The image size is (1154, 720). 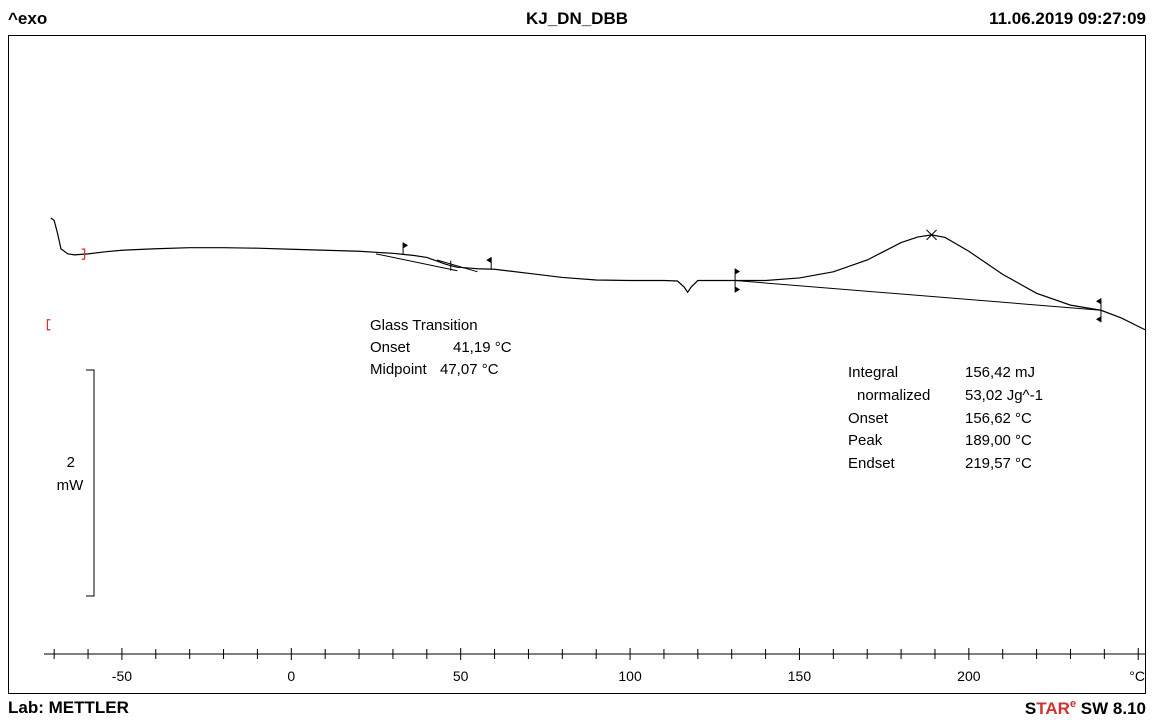 What do you see at coordinates (416, 262) in the screenshot?
I see `gt-tangent-line` at bounding box center [416, 262].